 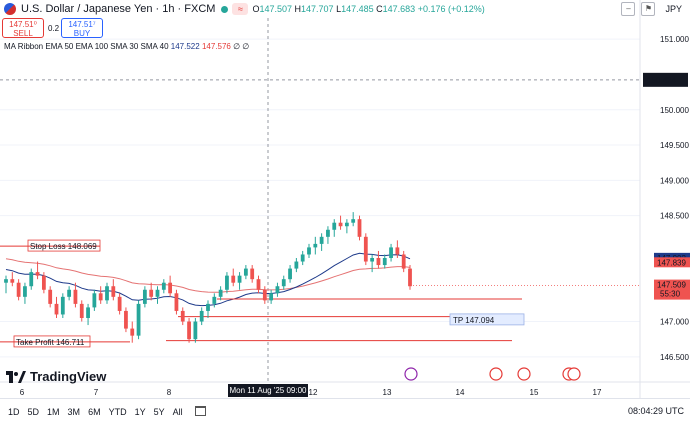 What do you see at coordinates (94, 411) in the screenshot?
I see `range-button-6m: 6M` at bounding box center [94, 411].